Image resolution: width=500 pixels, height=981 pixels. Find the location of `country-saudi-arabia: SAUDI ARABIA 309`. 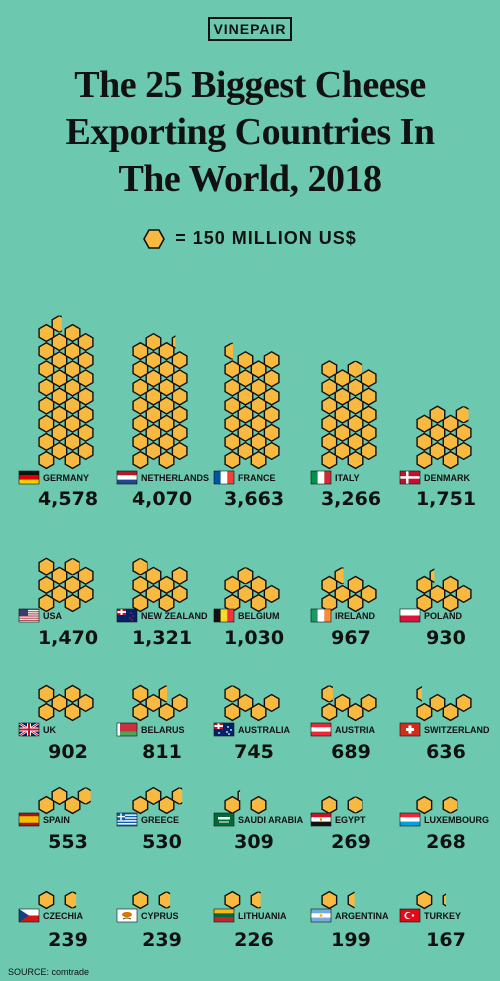

country-saudi-arabia: SAUDI ARABIA 309 is located at coordinates (258, 821).